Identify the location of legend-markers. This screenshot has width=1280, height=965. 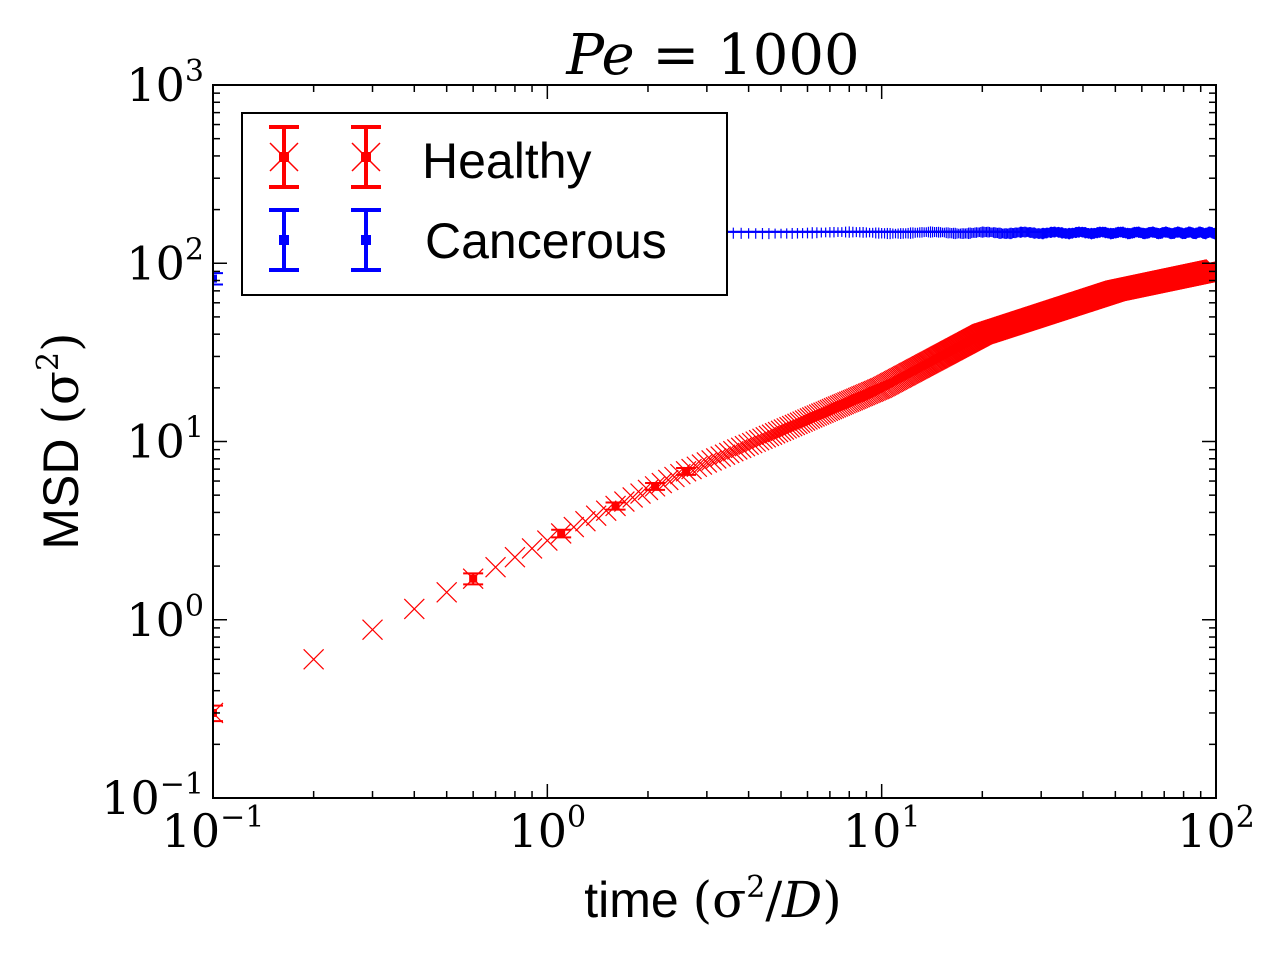
(325, 198).